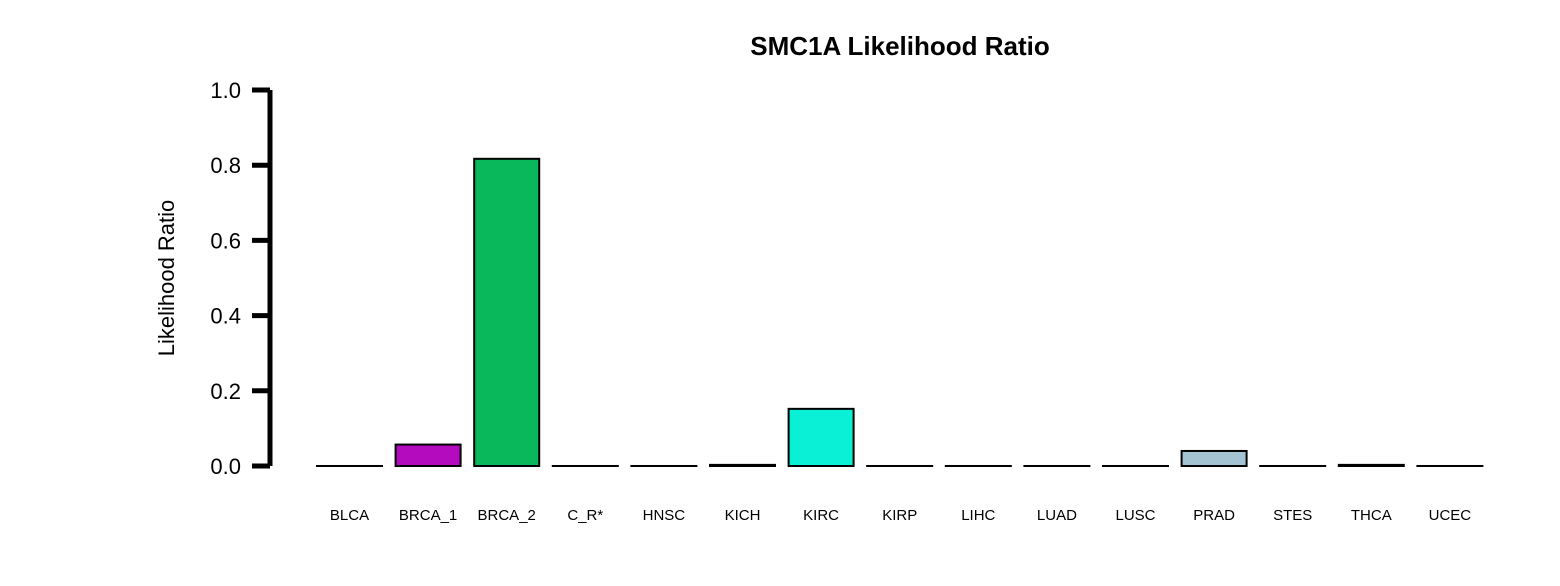 Image resolution: width=1560 pixels, height=586 pixels. Describe the element at coordinates (225, 466) in the screenshot. I see `y-tick-label: 0.0` at that location.